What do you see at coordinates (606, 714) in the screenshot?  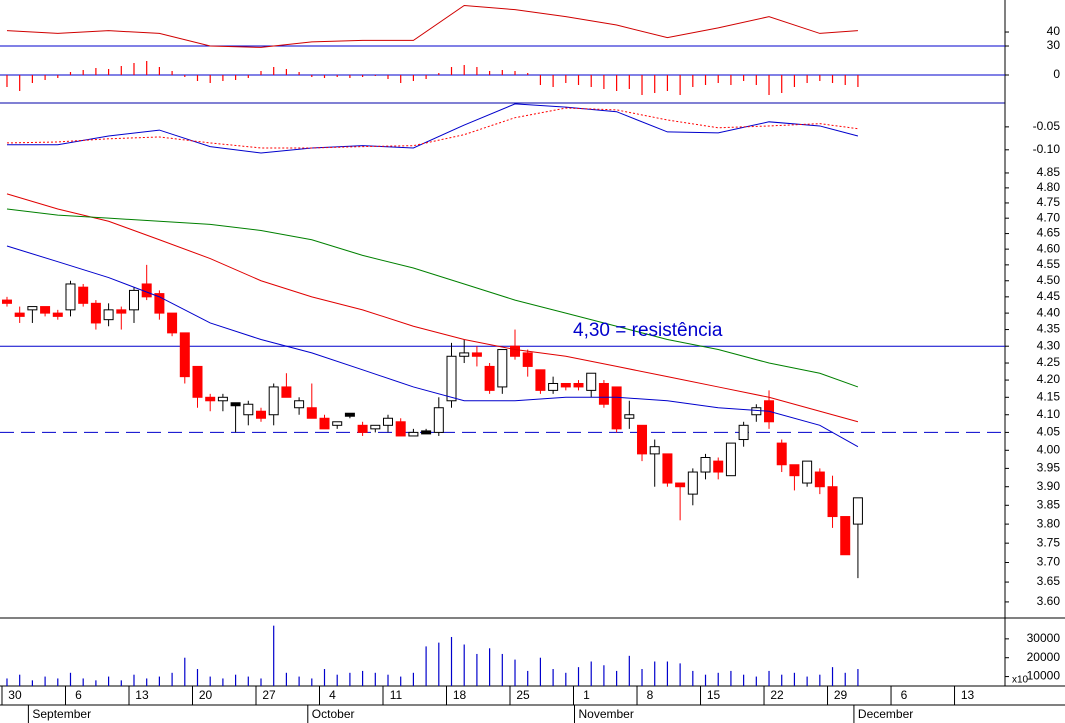 I see `month-label: November` at bounding box center [606, 714].